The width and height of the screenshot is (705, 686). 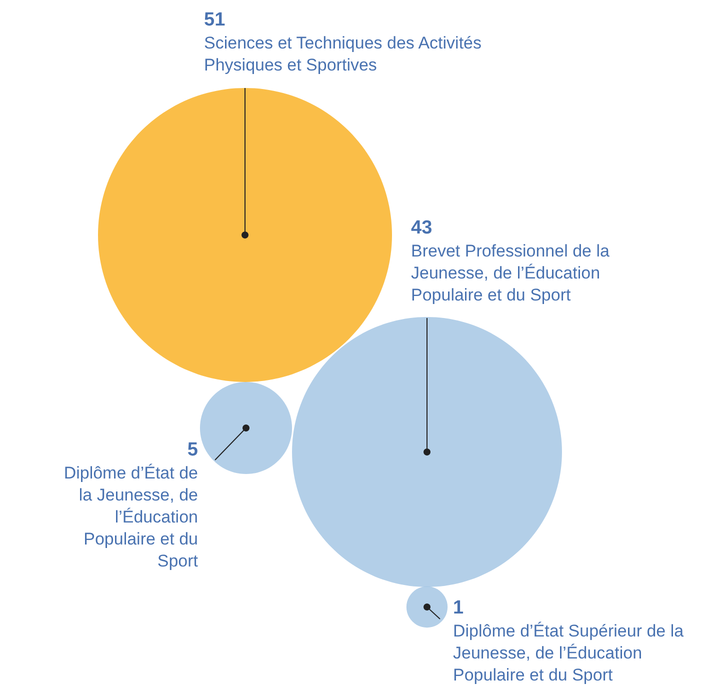 What do you see at coordinates (131, 517) in the screenshot?
I see `category-label: Diplôme d’État de la Jeunesse, de l’Éducation Populaire et du Sport` at bounding box center [131, 517].